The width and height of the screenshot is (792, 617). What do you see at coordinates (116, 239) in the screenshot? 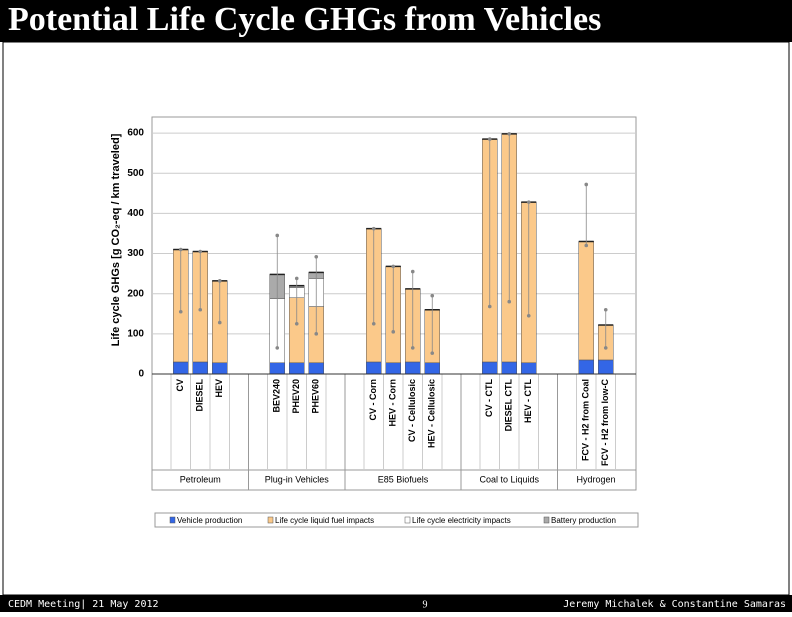
I see `y-axis-label: Life cycle GHGs [g CO₂-eq / km traveled]` at bounding box center [116, 239].